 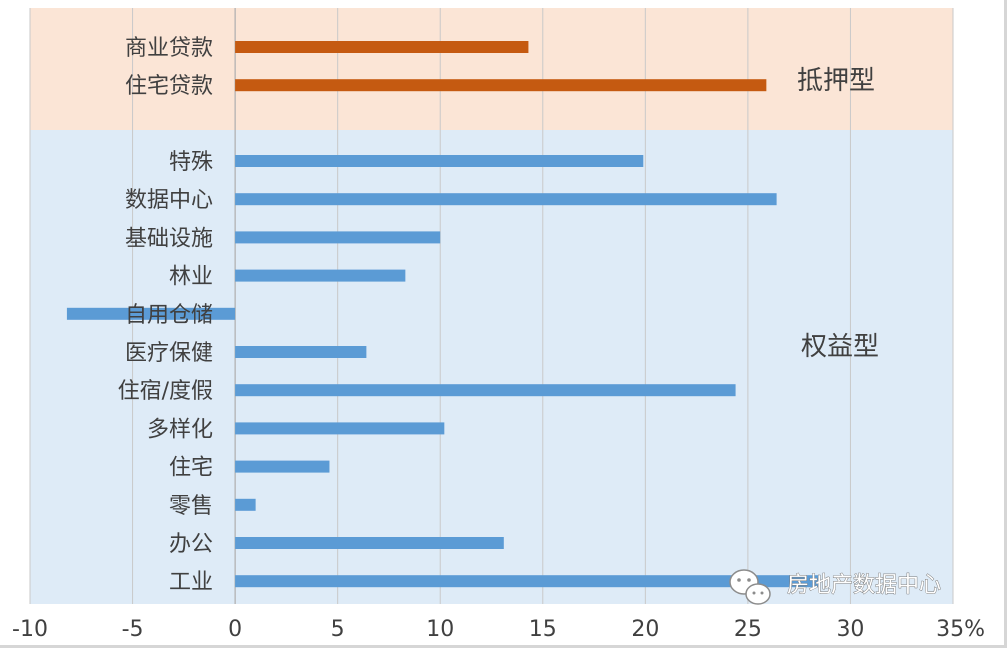 What do you see at coordinates (169, 238) in the screenshot?
I see `category-label: 基础设施` at bounding box center [169, 238].